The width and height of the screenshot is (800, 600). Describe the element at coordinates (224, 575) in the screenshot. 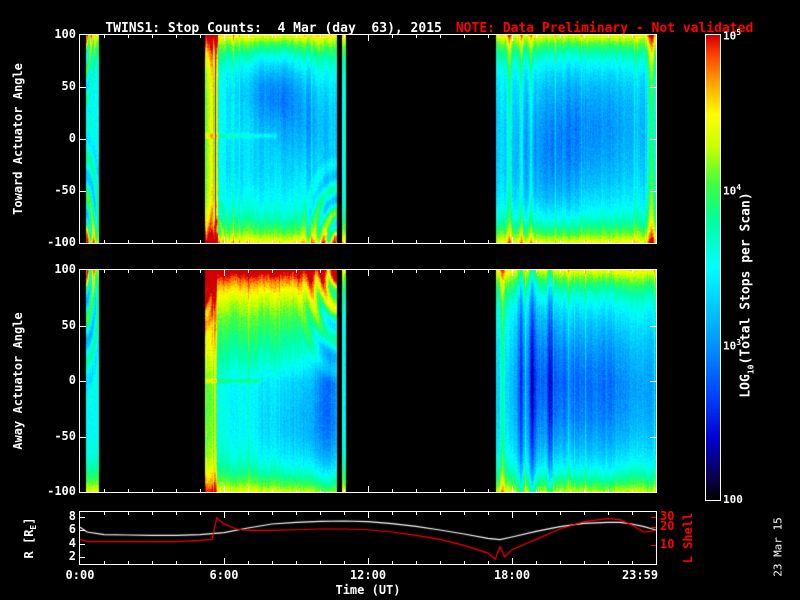

I see `x-tick-label: 6:00` at that location.